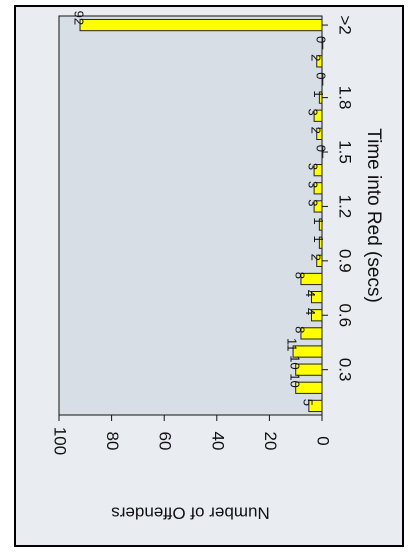 The height and width of the screenshot is (560, 410). I want to click on bar-label-2.1: 0, so click(321, 39).